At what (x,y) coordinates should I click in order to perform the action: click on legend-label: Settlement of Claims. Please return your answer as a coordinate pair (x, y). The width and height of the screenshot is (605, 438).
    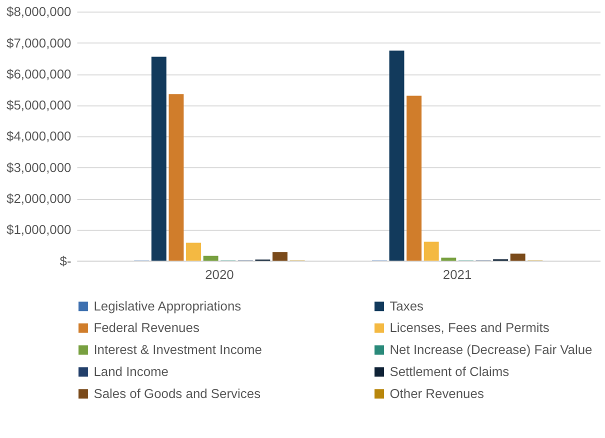
    Looking at the image, I should click on (450, 371).